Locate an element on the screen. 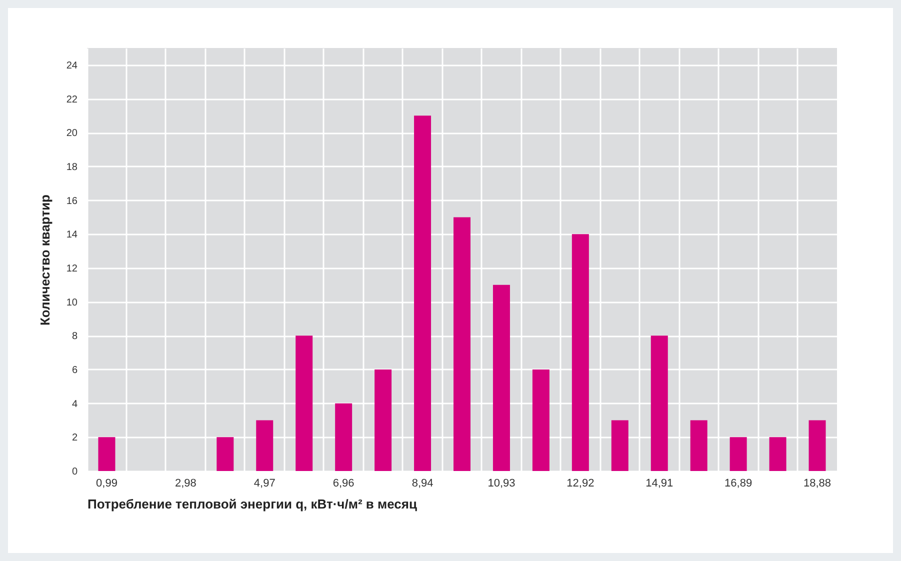  y-tick-label: 20 is located at coordinates (72, 134).